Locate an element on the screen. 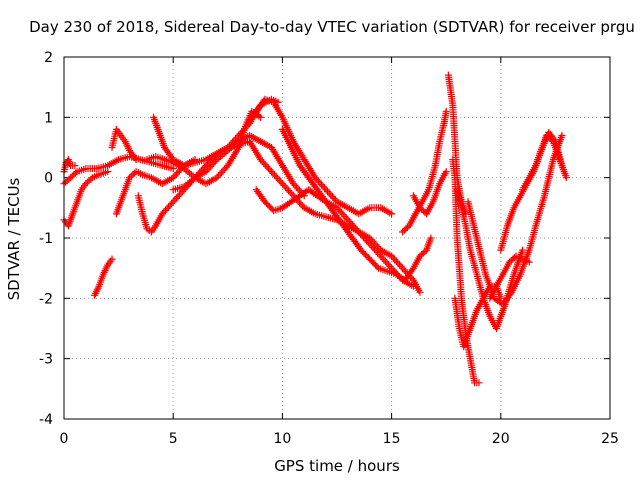 This screenshot has width=640, height=480. x-tick-label: 0 is located at coordinates (64, 439).